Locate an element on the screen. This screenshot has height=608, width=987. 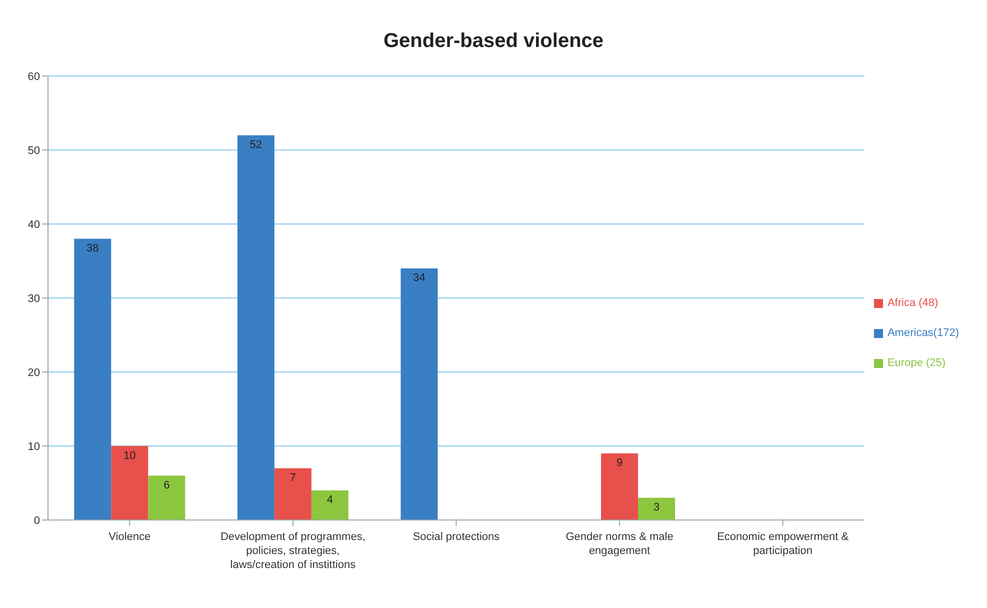
data-label: 6 is located at coordinates (167, 485).